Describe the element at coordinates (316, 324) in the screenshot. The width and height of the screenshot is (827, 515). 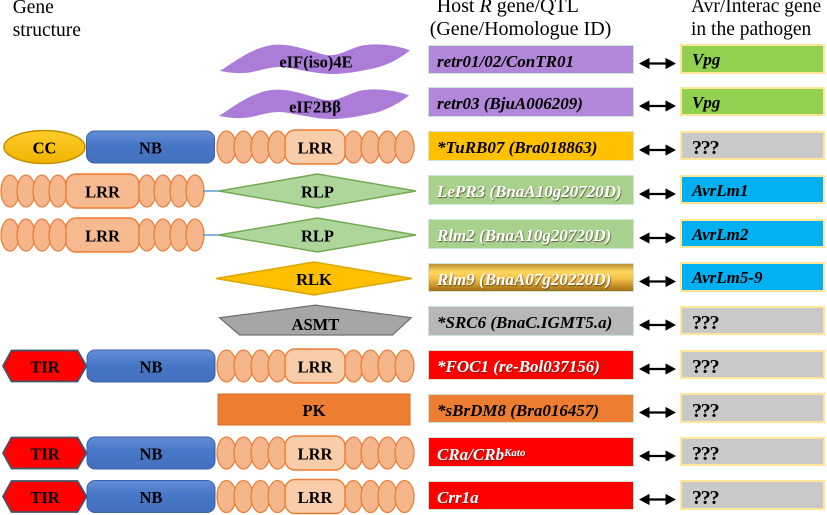
I see `svg-text: ASMT` at that location.